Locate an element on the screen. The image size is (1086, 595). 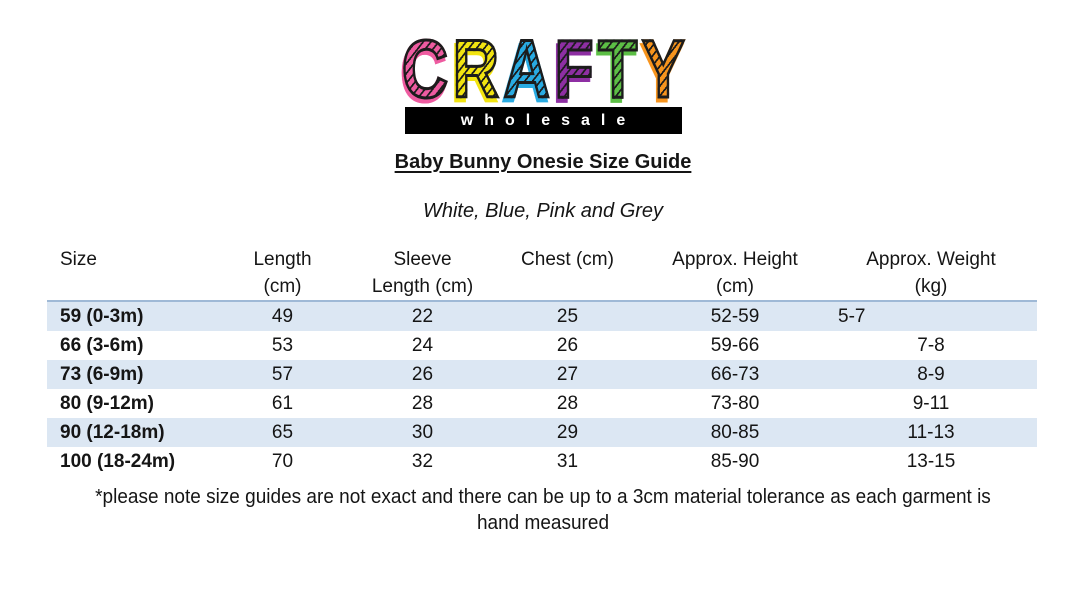
logo-letter-y: Y is located at coordinates (662, 69).